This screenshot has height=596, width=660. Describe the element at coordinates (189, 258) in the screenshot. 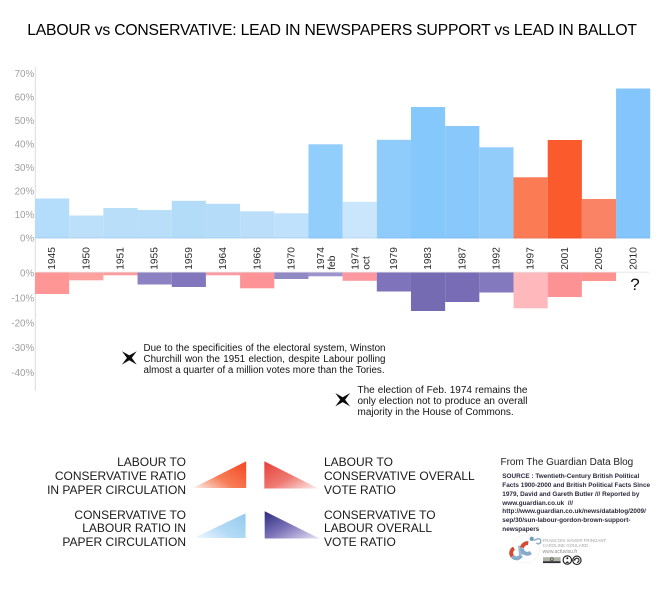

I see `svg-text: 1959` at that location.